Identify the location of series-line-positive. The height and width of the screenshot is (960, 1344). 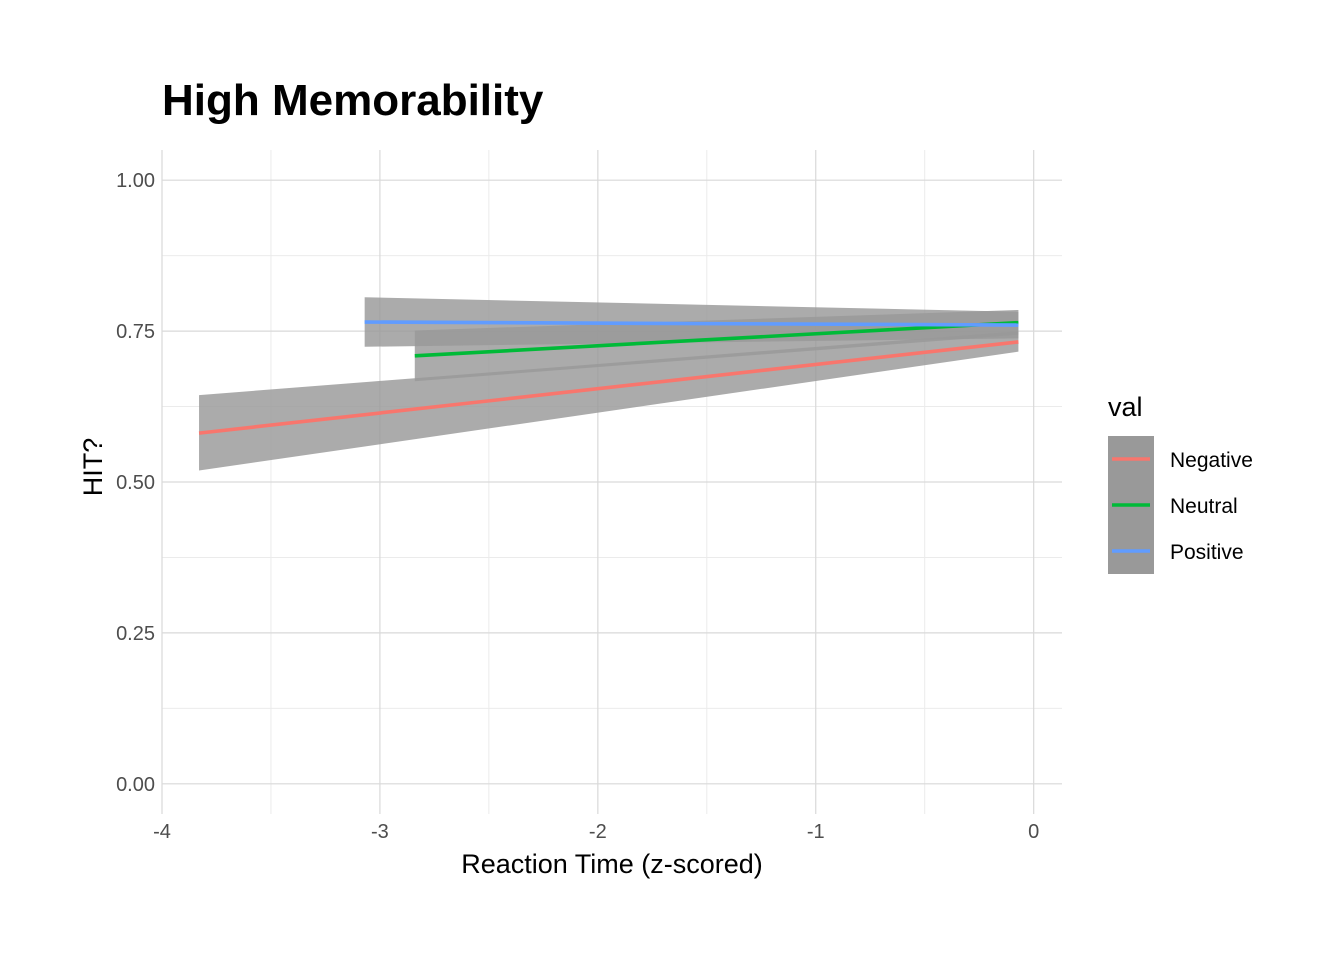
(691, 323).